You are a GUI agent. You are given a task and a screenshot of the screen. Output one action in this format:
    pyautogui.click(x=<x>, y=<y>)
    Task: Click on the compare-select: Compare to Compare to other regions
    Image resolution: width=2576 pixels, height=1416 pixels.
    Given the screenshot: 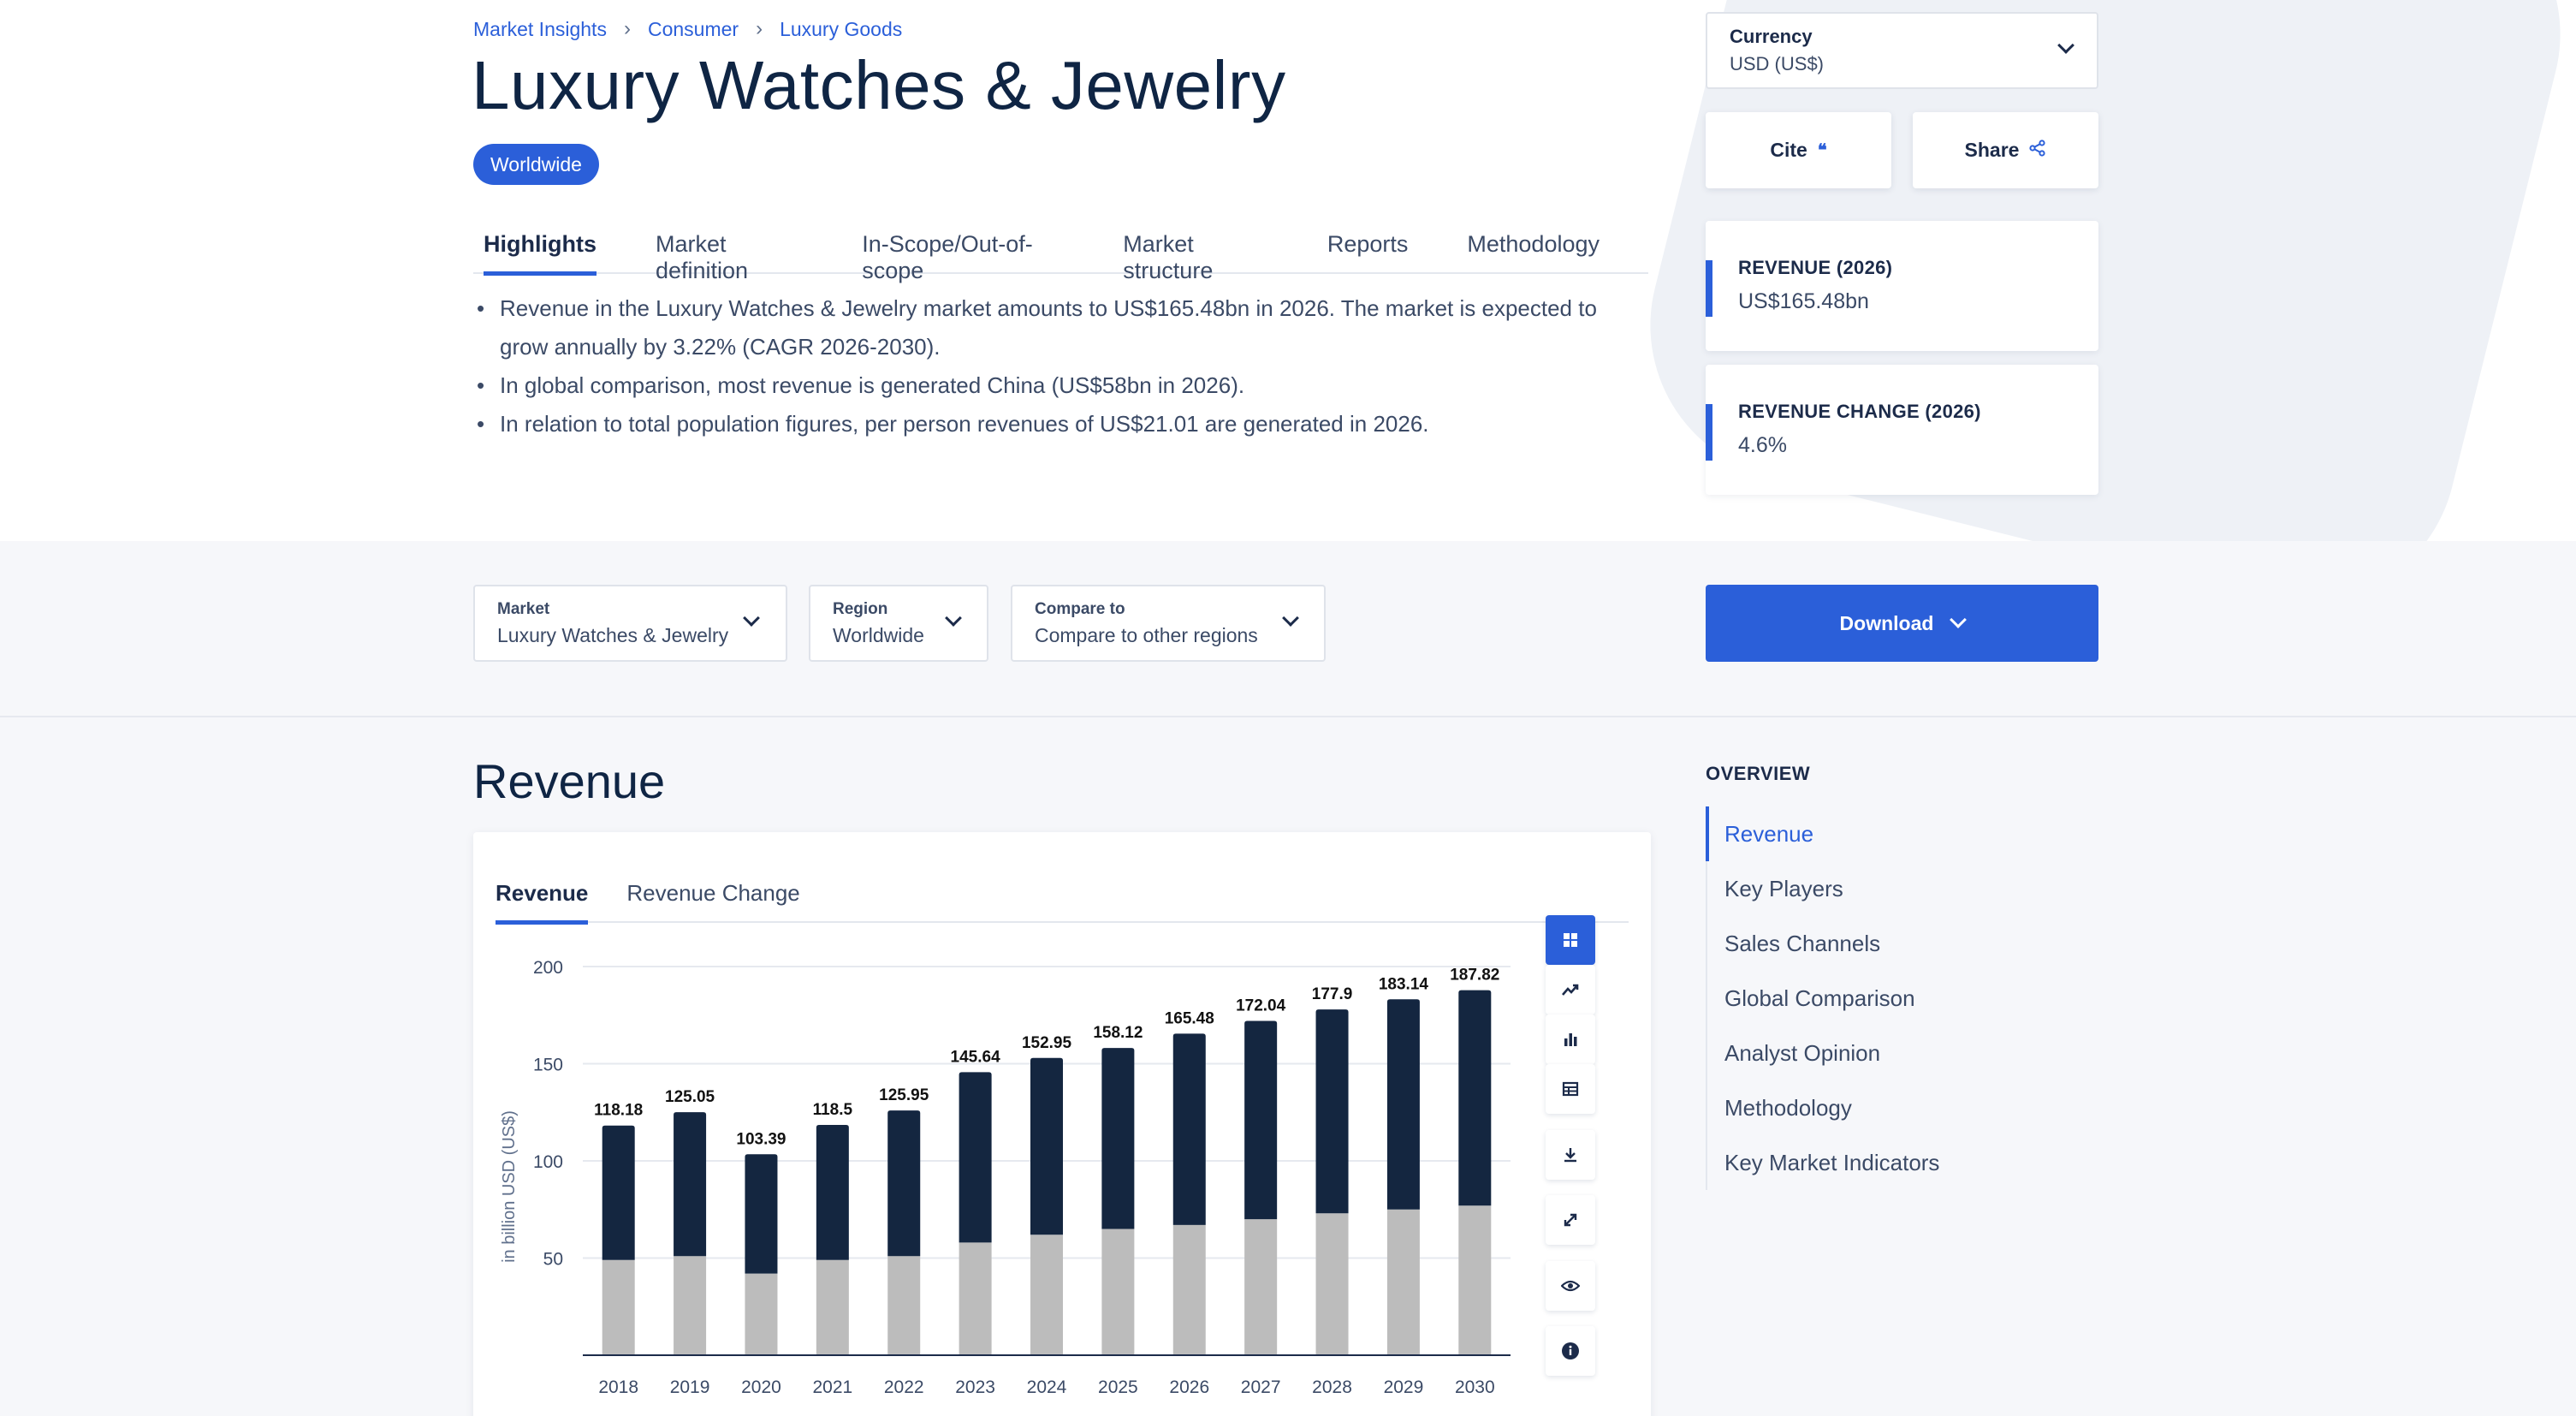 What is the action you would take?
    pyautogui.click(x=1168, y=623)
    